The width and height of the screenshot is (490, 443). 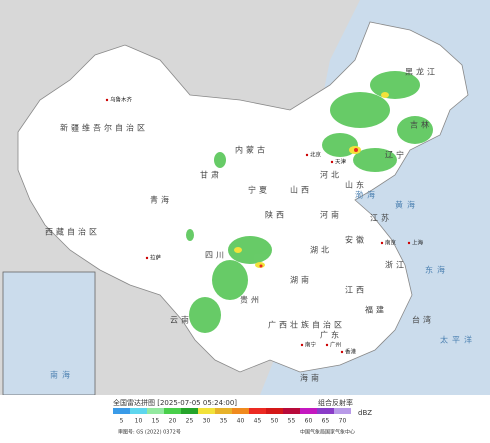 What do you see at coordinates (245, 417) in the screenshot?
I see `legend-panel` at bounding box center [245, 417].